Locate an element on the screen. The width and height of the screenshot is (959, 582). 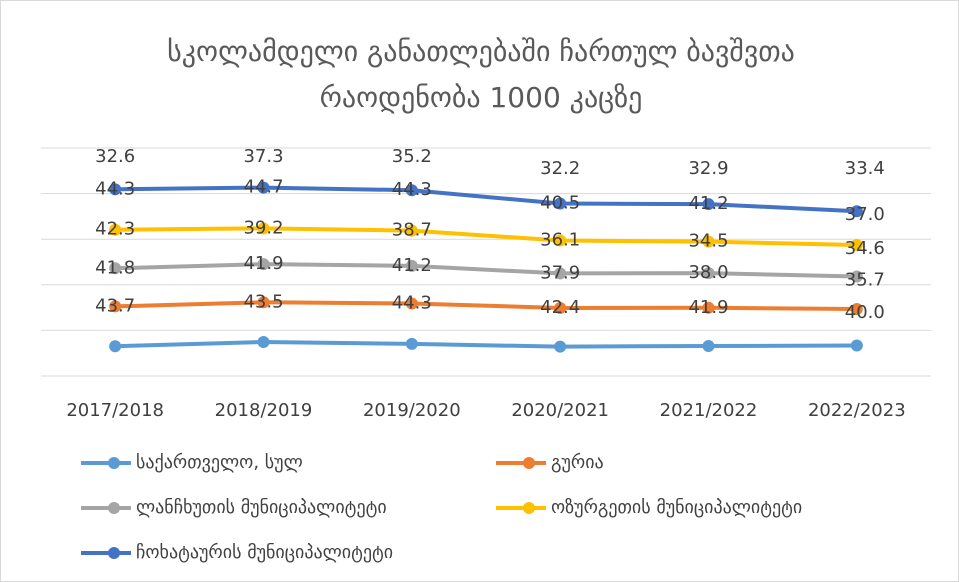
data-label: 41.8 is located at coordinates (115, 267).